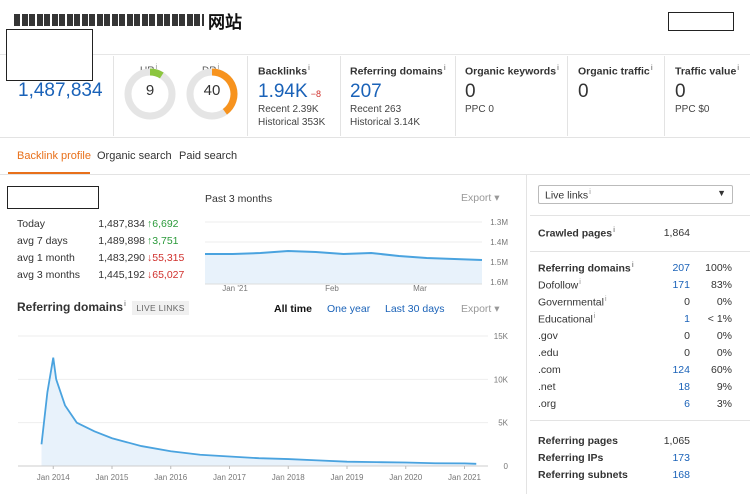 Image resolution: width=750 pixels, height=494 pixels. I want to click on sidebar-refdomain-label: Governmentali, so click(572, 302).